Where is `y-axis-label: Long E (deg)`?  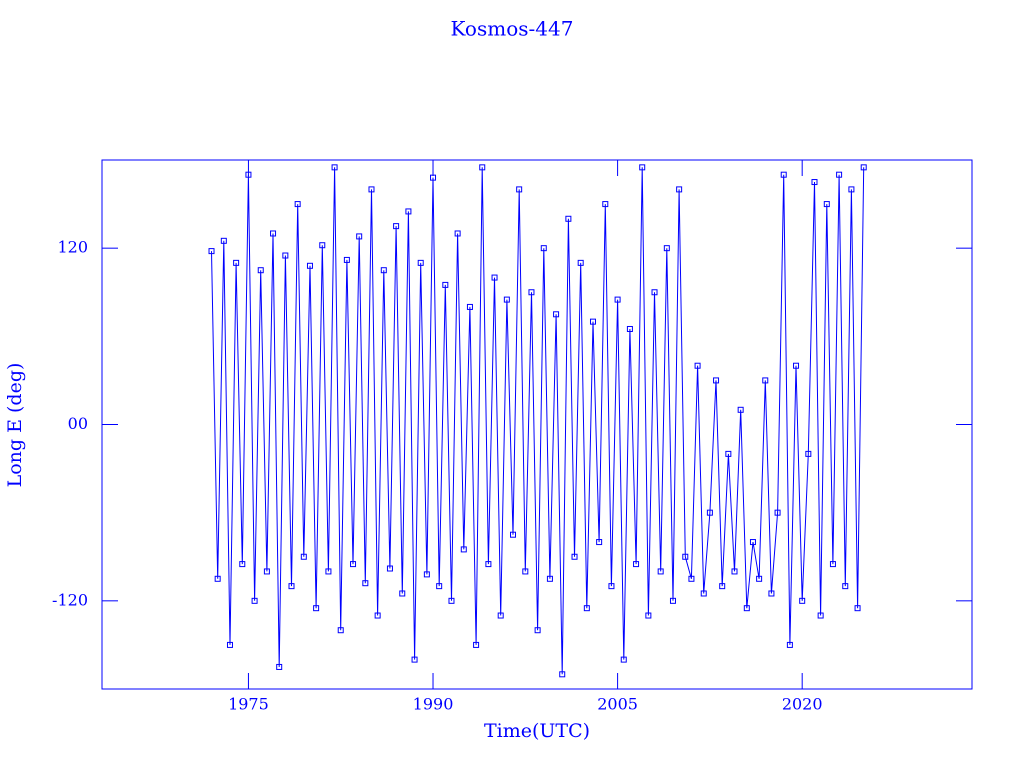
y-axis-label: Long E (deg) is located at coordinates (15, 425).